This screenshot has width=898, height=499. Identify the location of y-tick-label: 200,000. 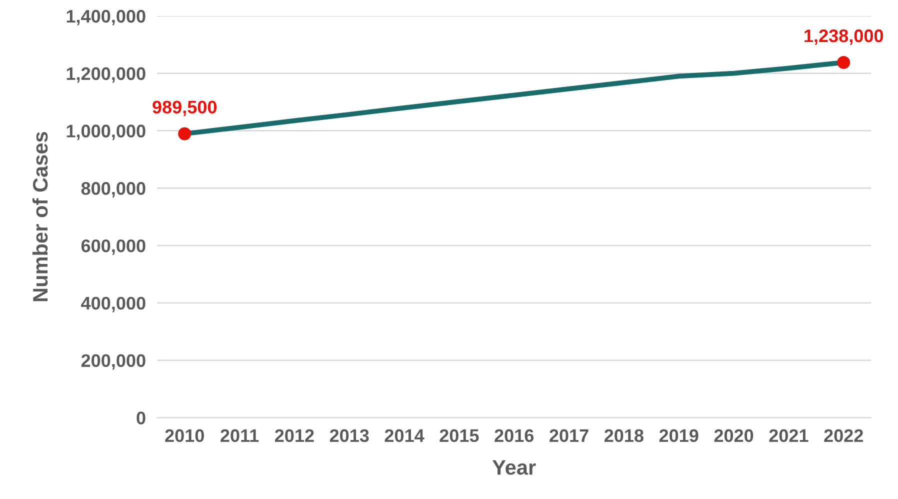
(113, 362).